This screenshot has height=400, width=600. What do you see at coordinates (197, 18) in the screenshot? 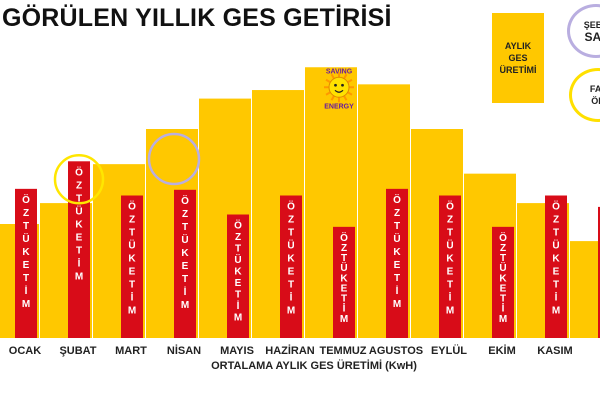
I see `chart-title: GÖRÜLEN YILLIK GES GETİRİSİ` at bounding box center [197, 18].